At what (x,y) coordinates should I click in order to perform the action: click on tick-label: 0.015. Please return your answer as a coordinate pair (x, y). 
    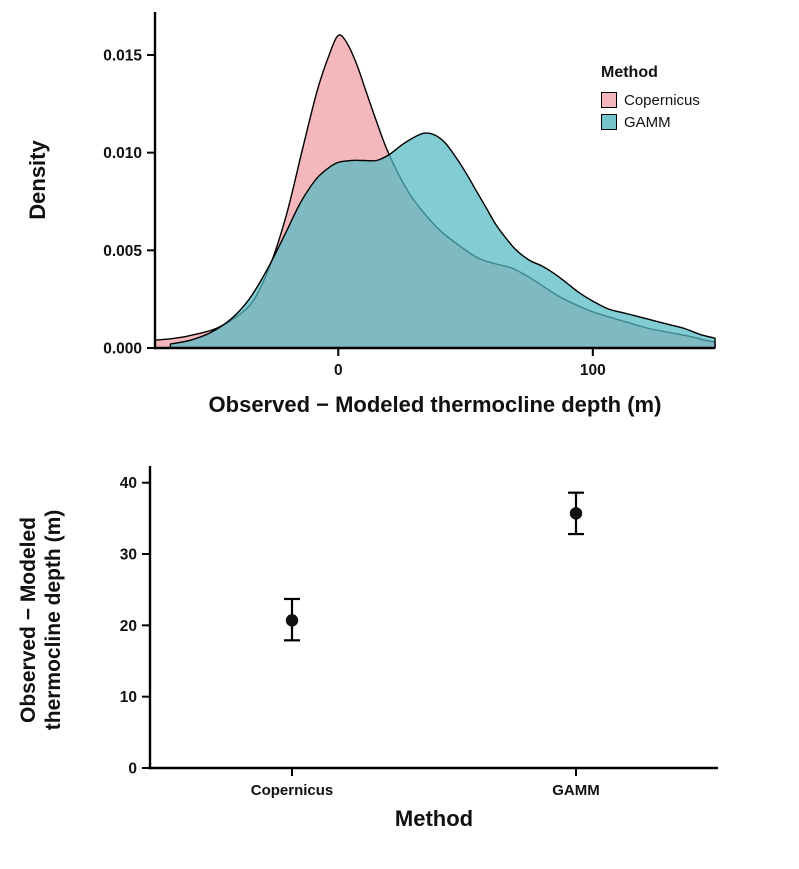
    Looking at the image, I should click on (122, 55).